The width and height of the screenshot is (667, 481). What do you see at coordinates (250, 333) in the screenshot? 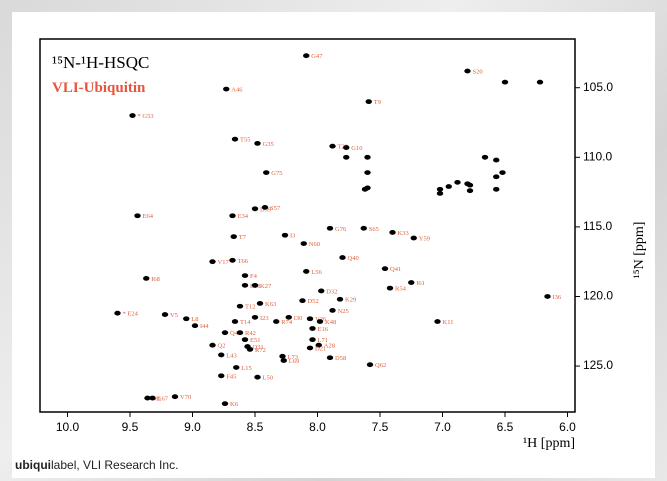
I see `peak-label: R42` at bounding box center [250, 333].